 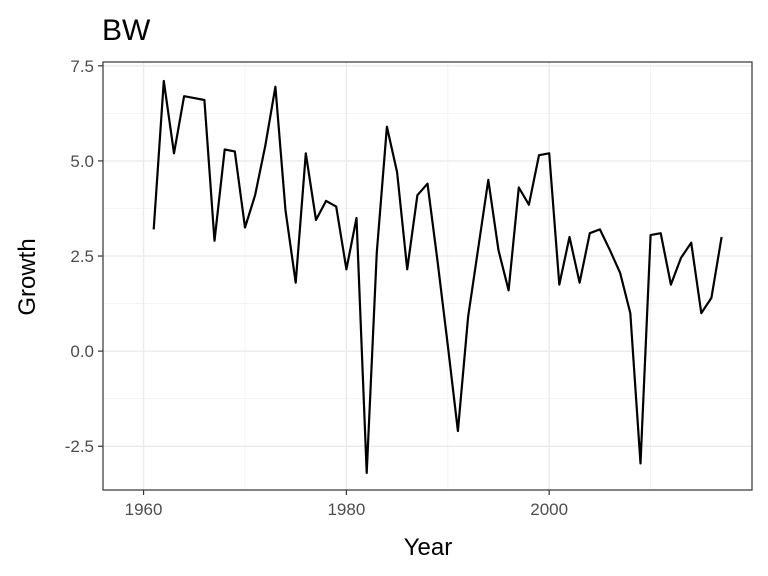 I want to click on y-tick-label: 2.5, so click(x=82, y=256).